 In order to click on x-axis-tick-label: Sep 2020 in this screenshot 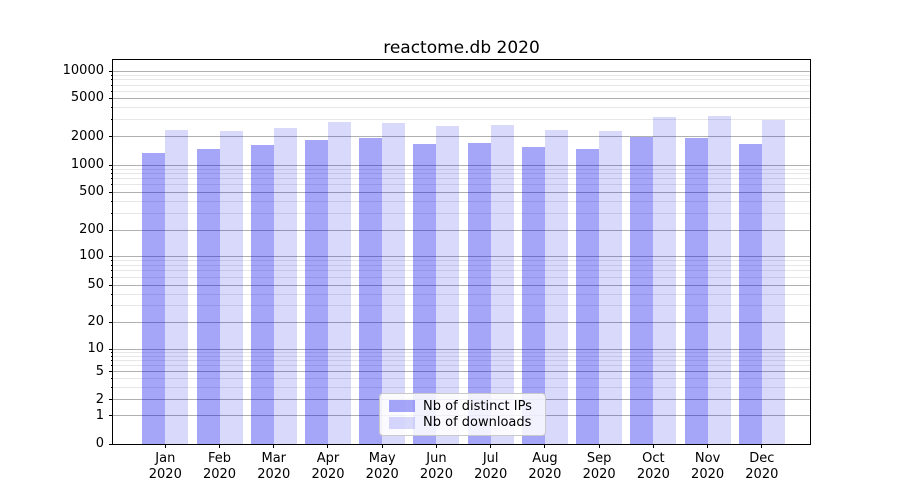, I will do `click(599, 466)`.